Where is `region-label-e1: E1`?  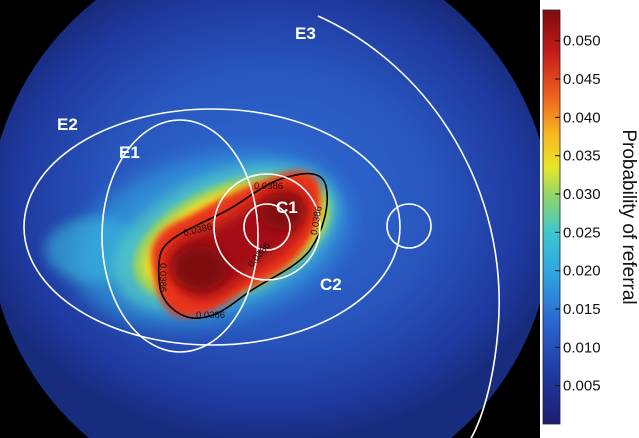 region-label-e1: E1 is located at coordinates (129, 152).